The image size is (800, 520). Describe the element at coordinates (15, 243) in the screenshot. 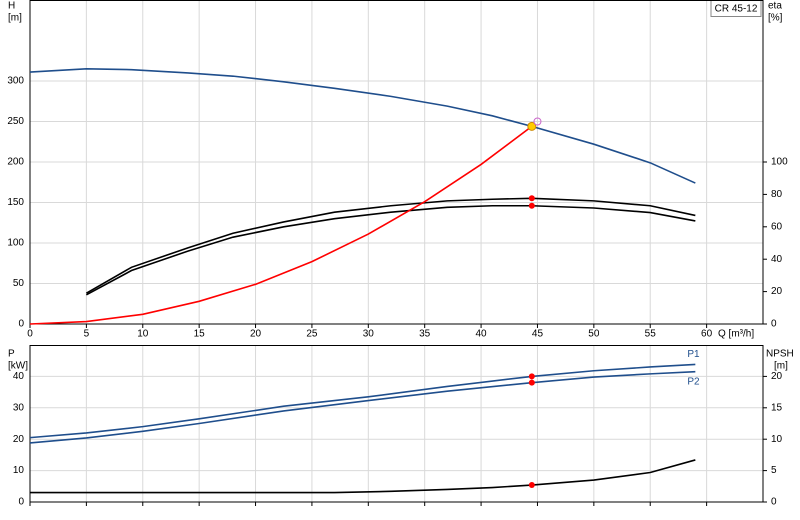

I see `y-tick-label: 100` at that location.